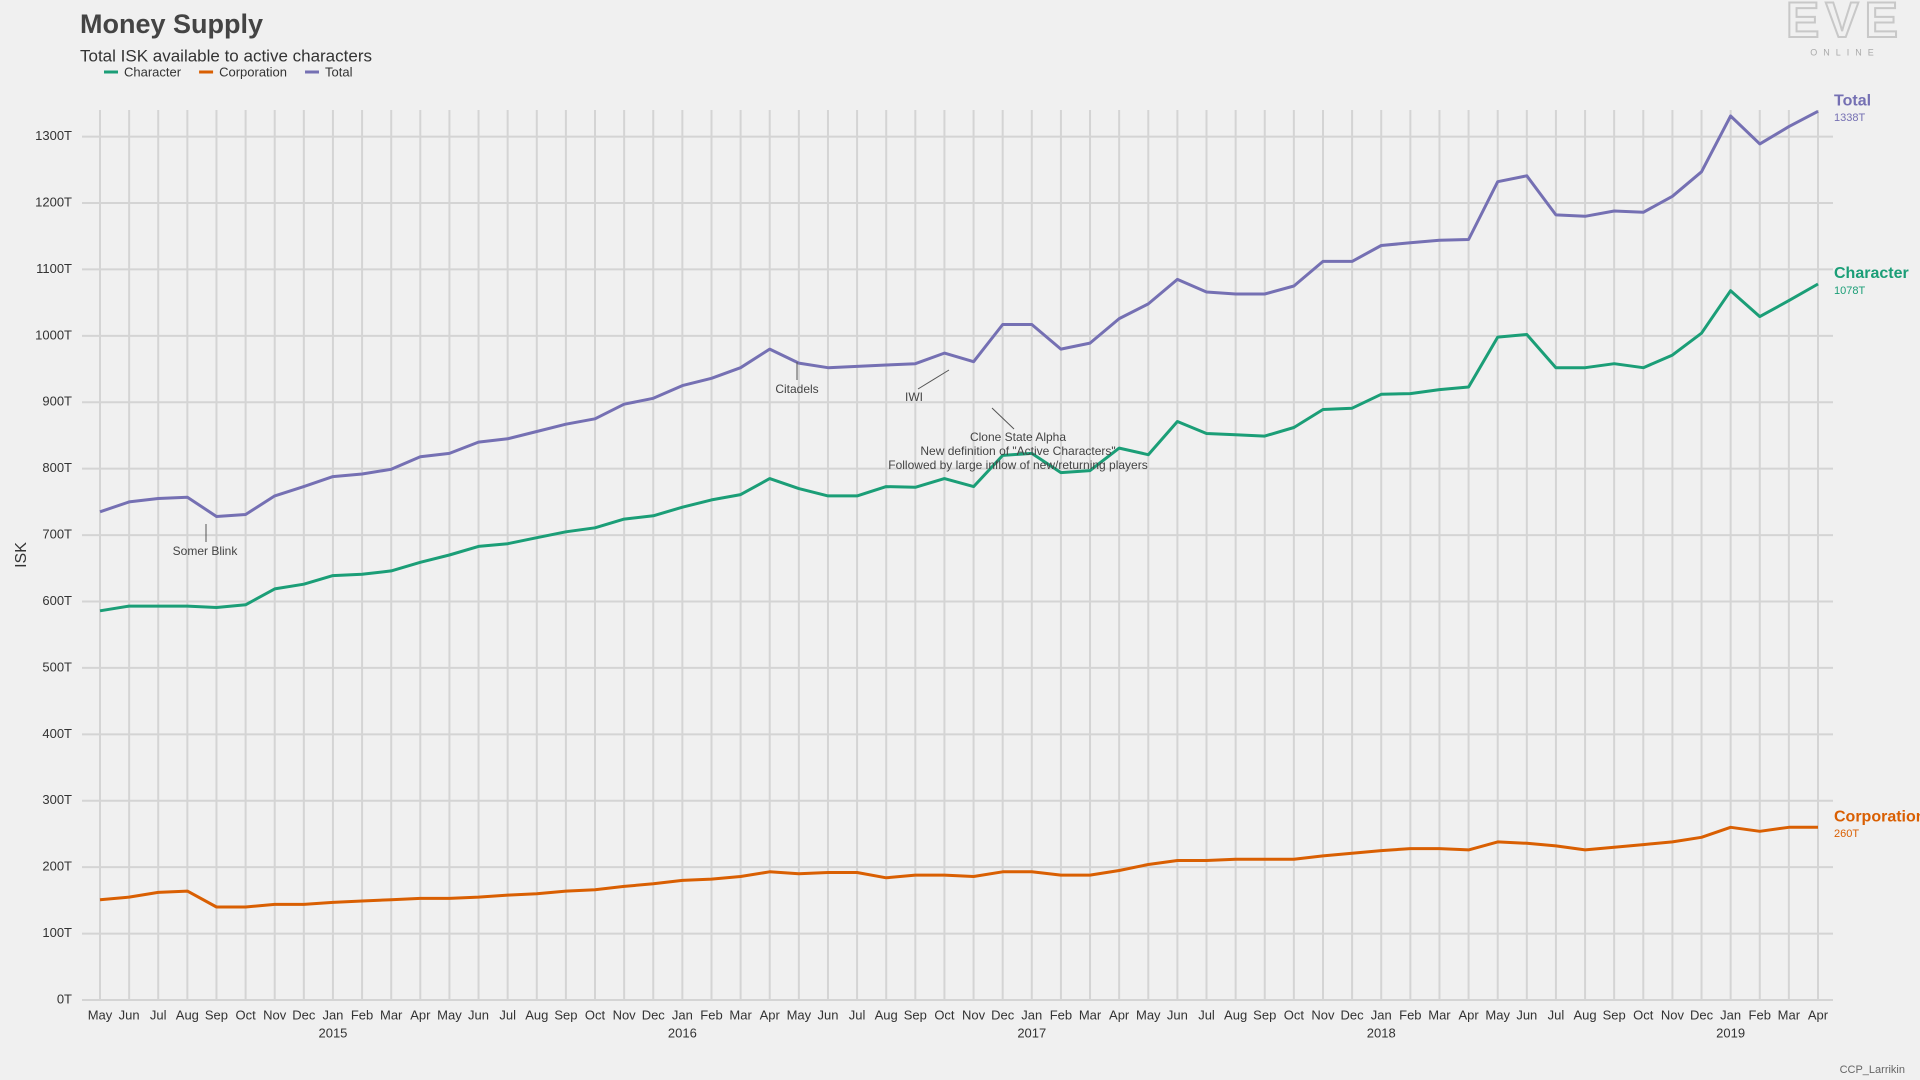 The height and width of the screenshot is (1080, 1920). I want to click on annotation: Citadels, so click(796, 389).